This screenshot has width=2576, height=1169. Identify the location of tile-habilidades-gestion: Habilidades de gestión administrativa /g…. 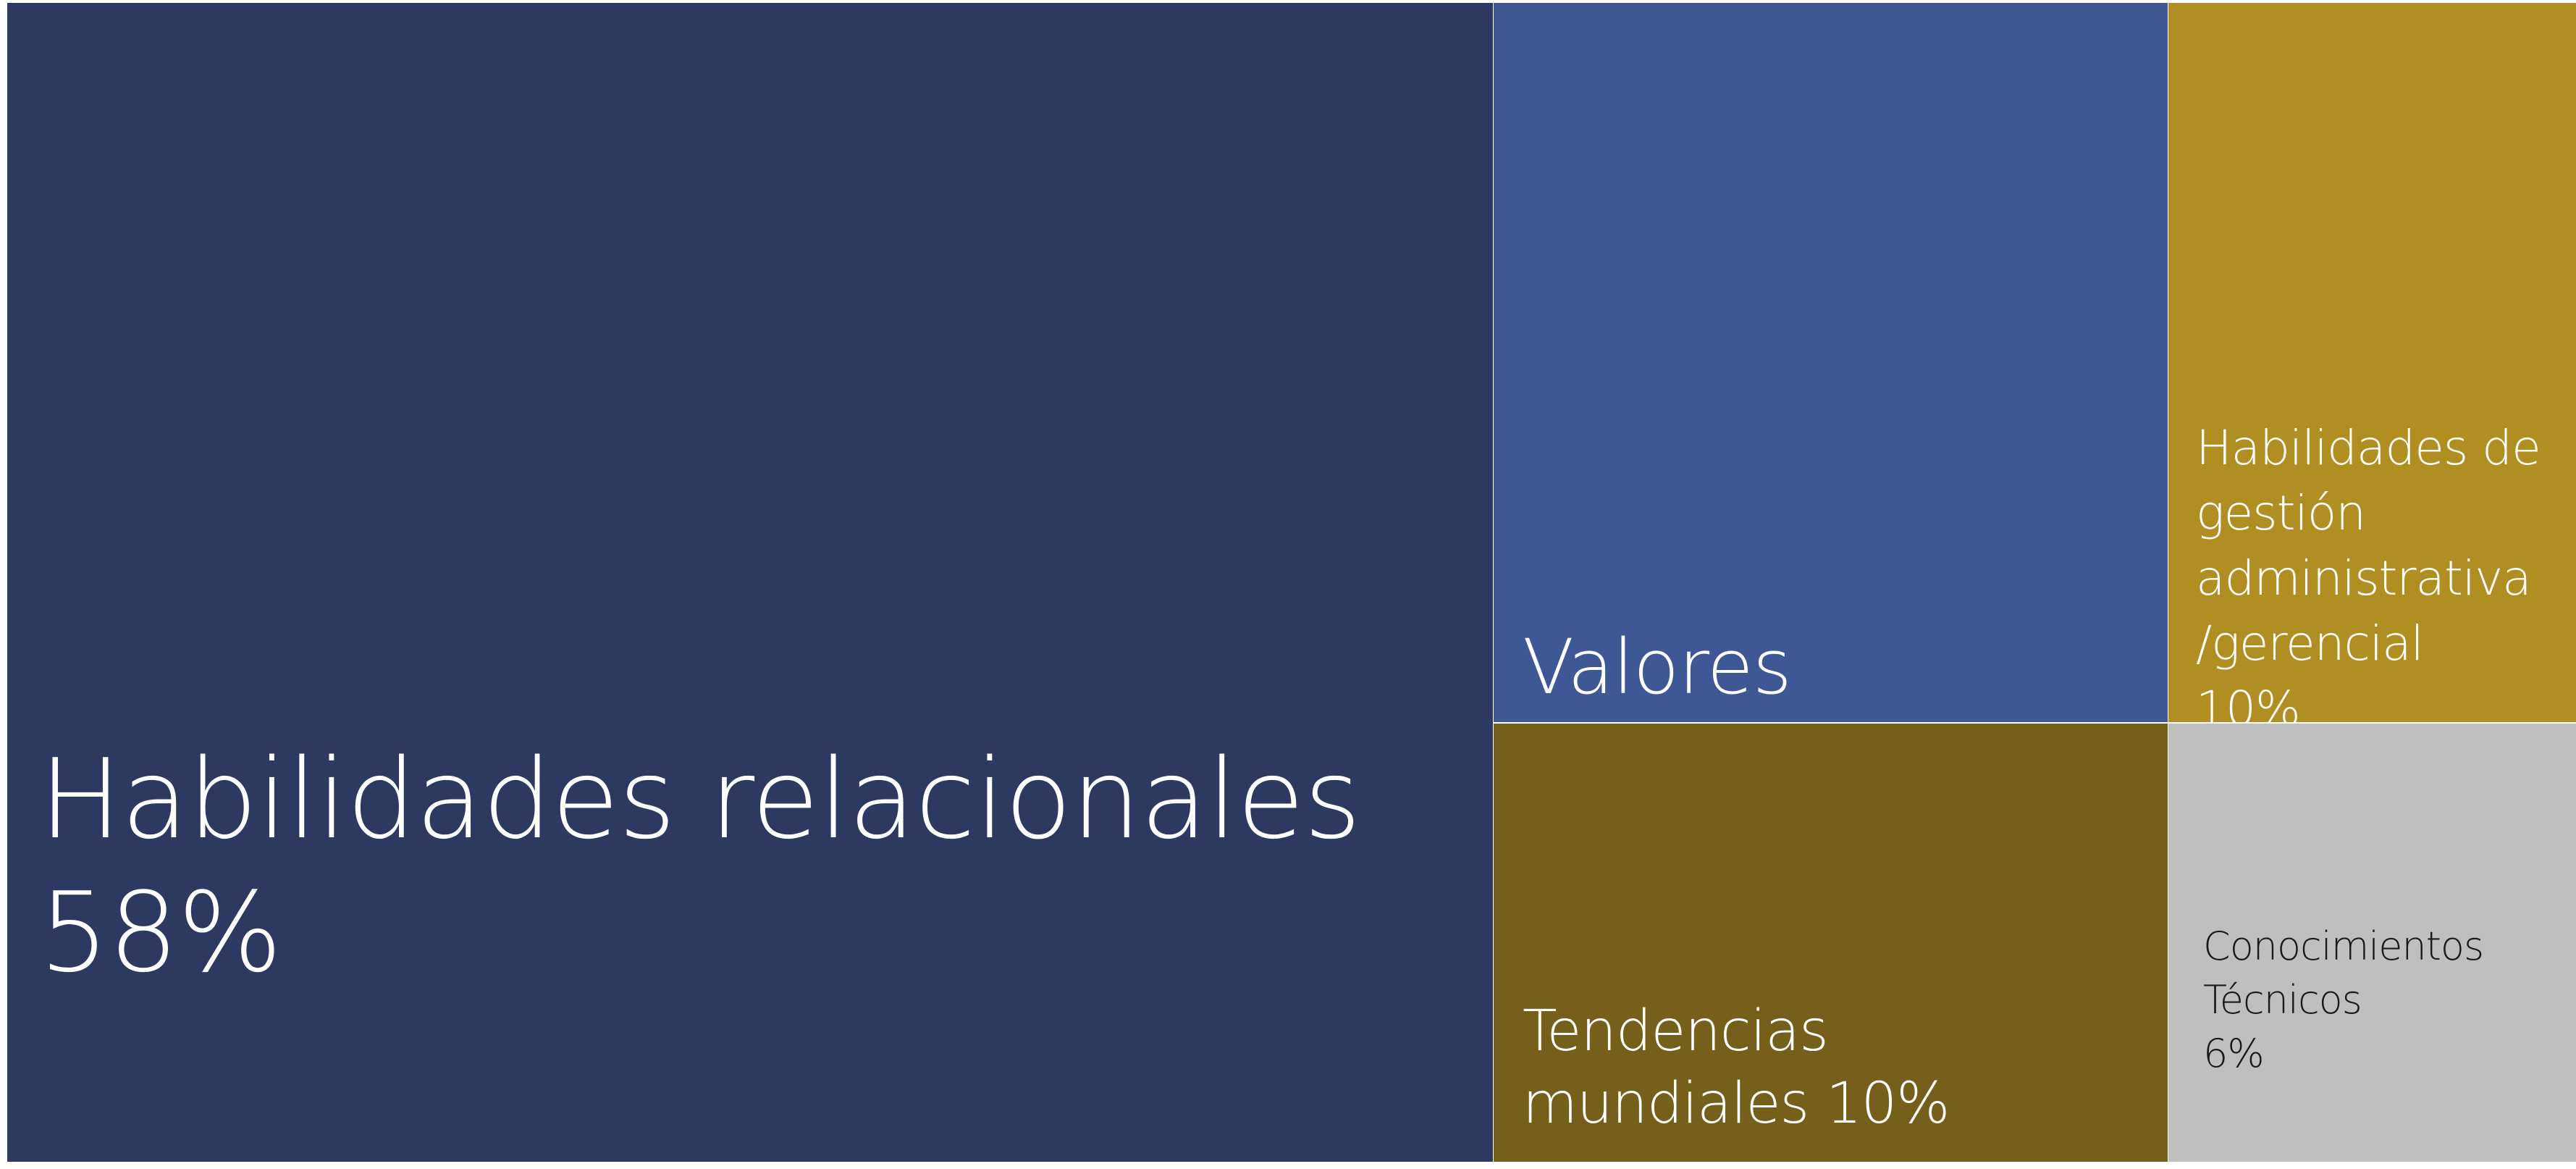
(2372, 362).